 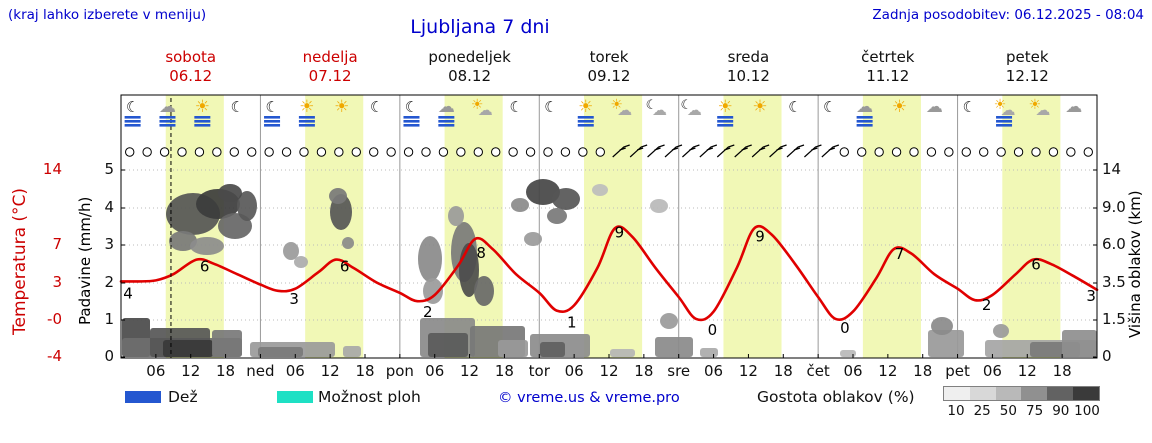 What do you see at coordinates (1061, 411) in the screenshot?
I see `density-tick-label: 90` at bounding box center [1061, 411].